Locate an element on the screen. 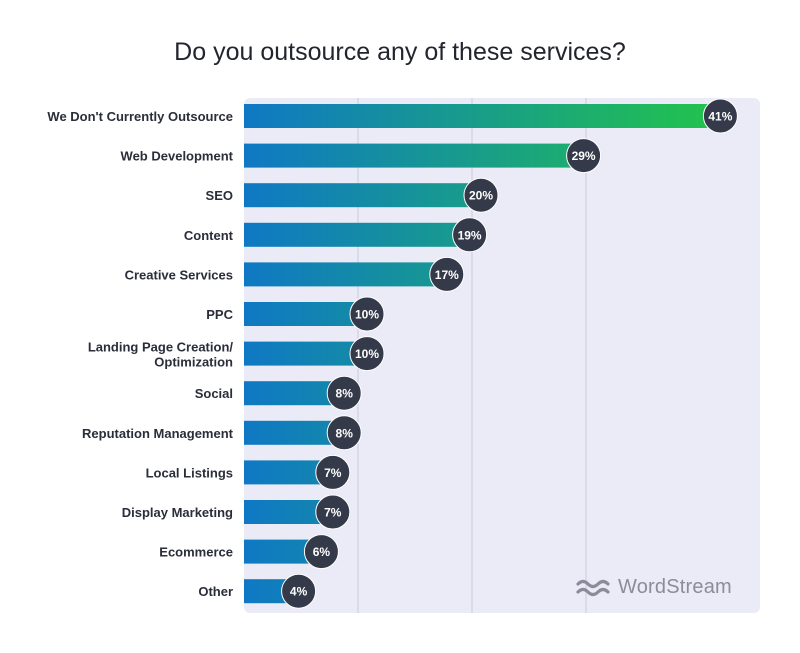 Image resolution: width=800 pixels, height=653 pixels. category-label: PPC is located at coordinates (219, 314).